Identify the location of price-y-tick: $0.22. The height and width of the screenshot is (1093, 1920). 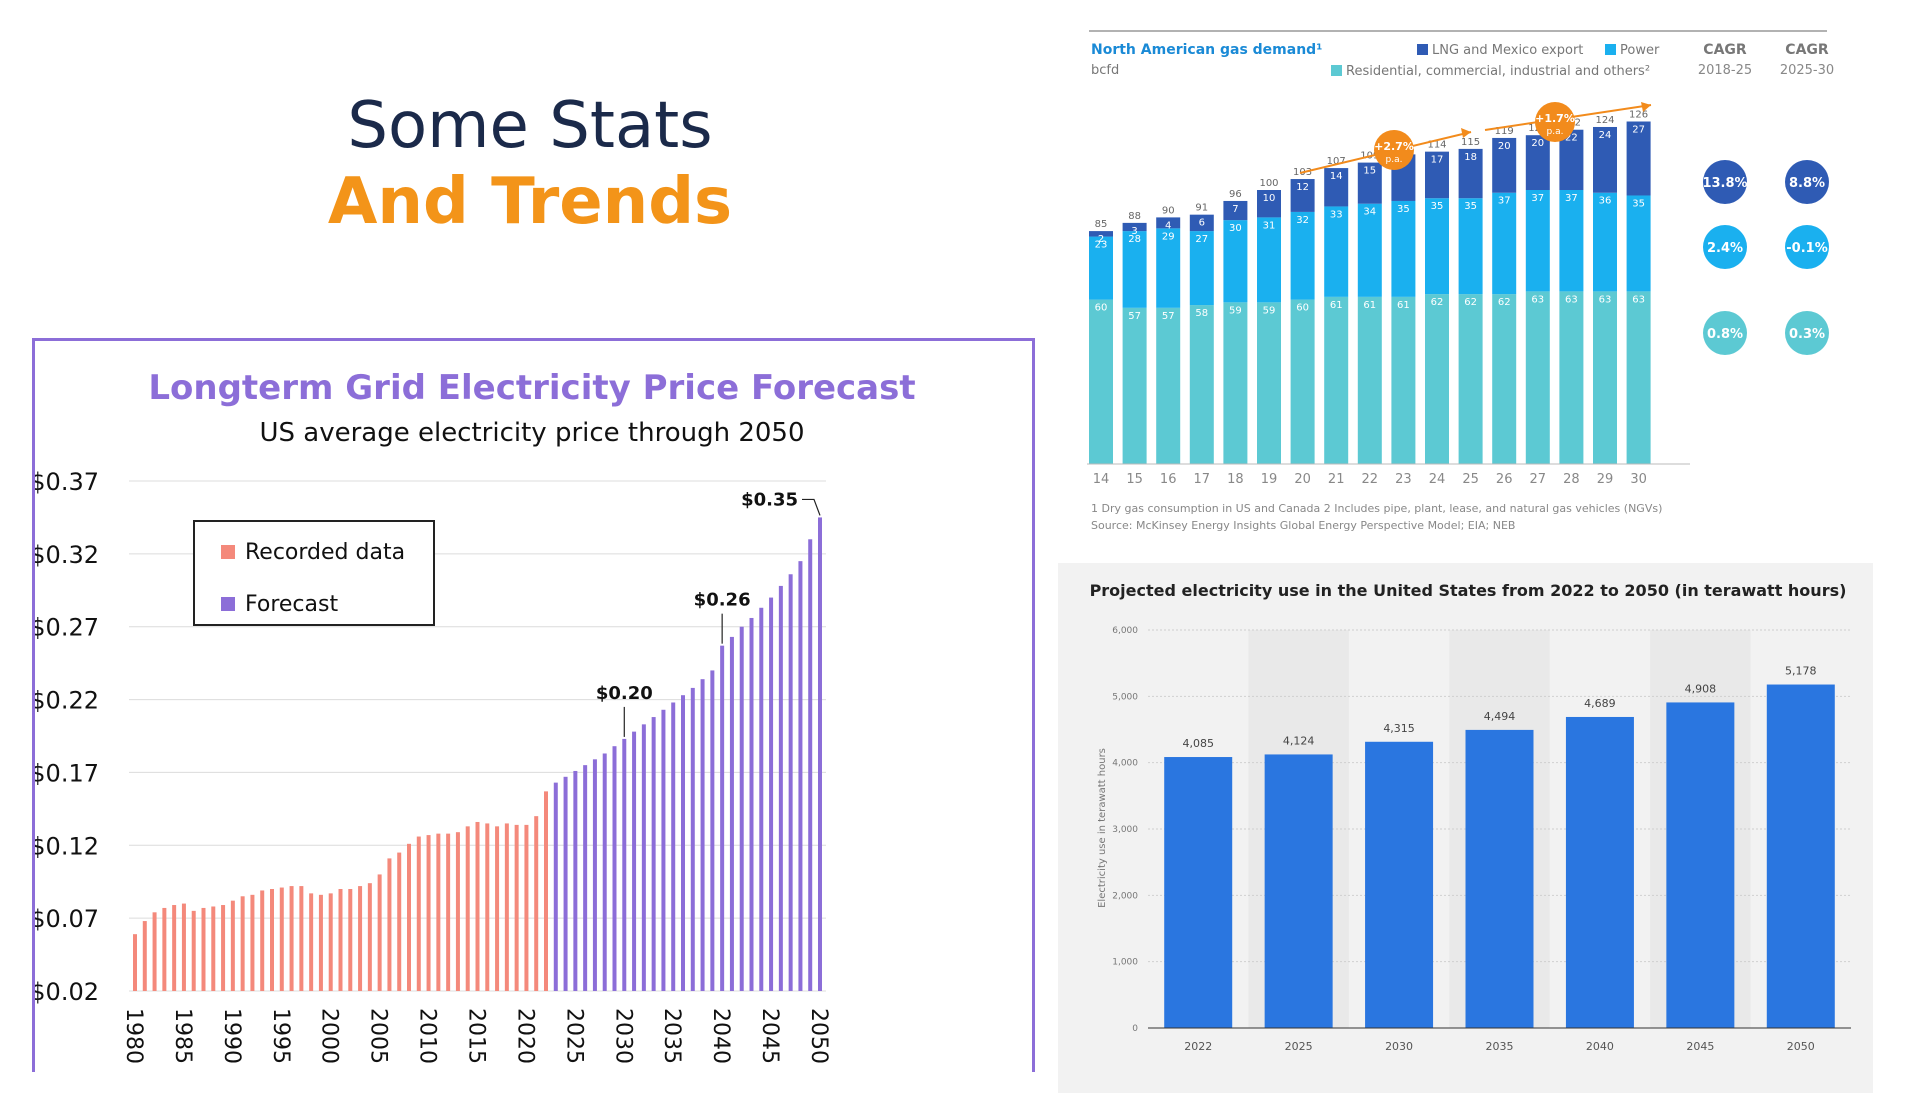
(67, 701).